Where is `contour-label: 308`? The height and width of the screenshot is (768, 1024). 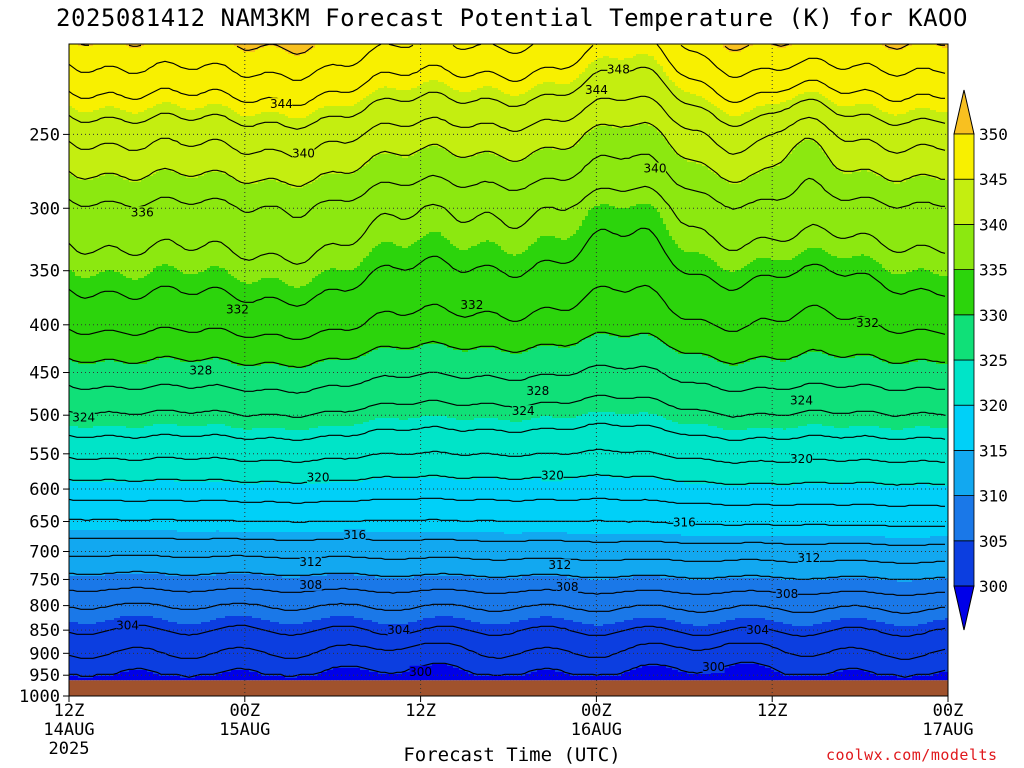 contour-label: 308 is located at coordinates (310, 585).